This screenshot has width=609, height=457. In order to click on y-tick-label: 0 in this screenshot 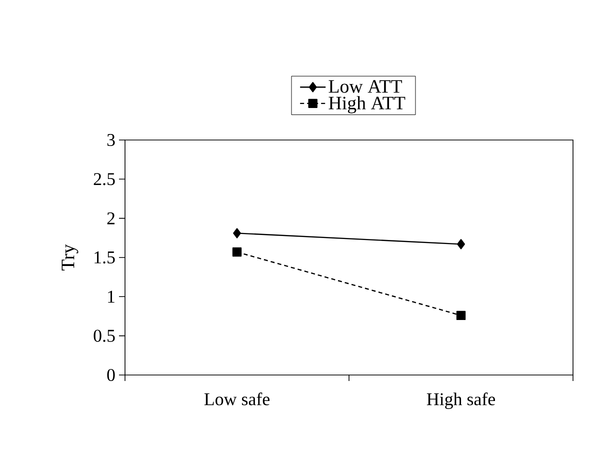, I will do `click(111, 375)`.